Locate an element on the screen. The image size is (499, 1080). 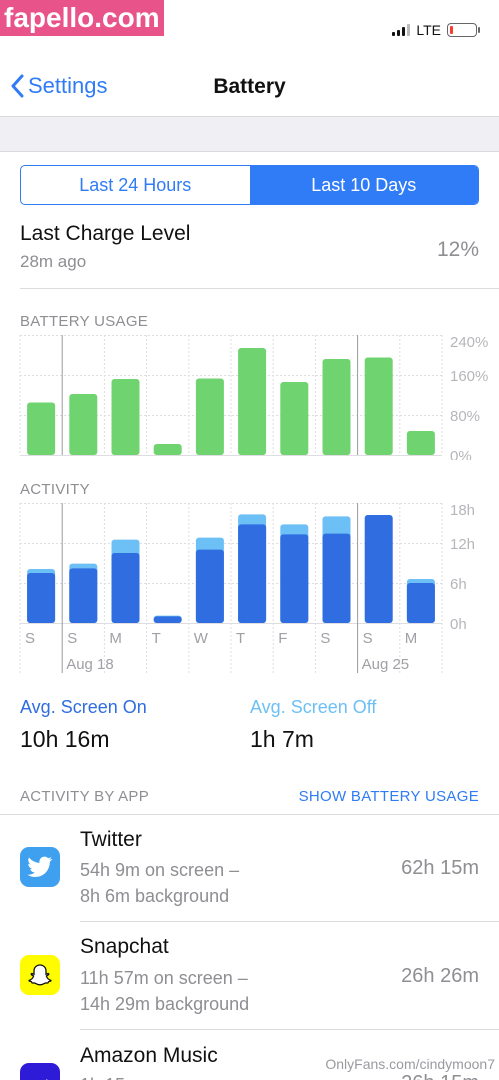
last-charge-row: Last Charge Level 28m ago 12% is located at coordinates (249, 255).